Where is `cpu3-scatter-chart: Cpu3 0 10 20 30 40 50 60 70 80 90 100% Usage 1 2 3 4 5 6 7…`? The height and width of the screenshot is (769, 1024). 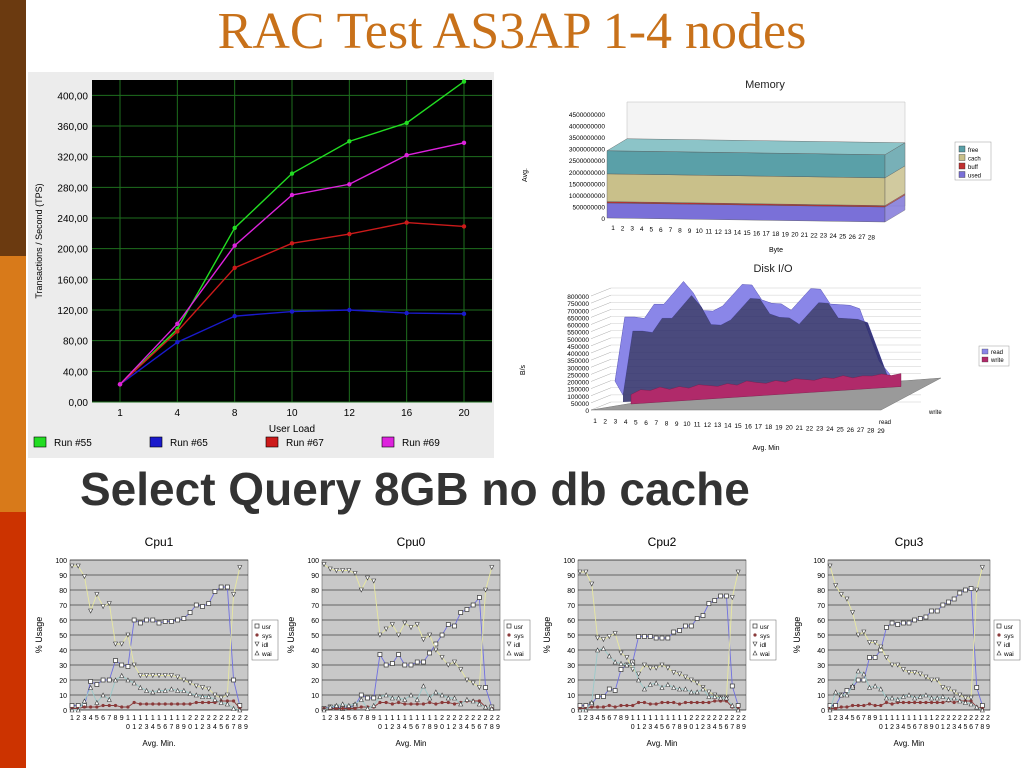
cpu3-scatter-chart: Cpu3 0 10 20 30 40 50 60 70 80 90 100% Usage 1 2 3 4 5 6 7… is located at coordinates (905, 648).